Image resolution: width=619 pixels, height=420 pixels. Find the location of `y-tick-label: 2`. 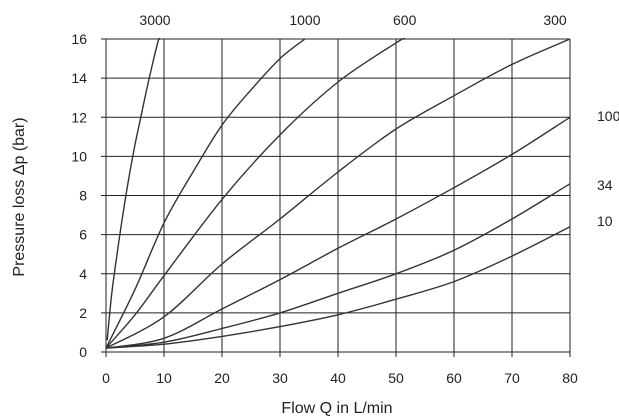

y-tick-label: 2 is located at coordinates (83, 313).